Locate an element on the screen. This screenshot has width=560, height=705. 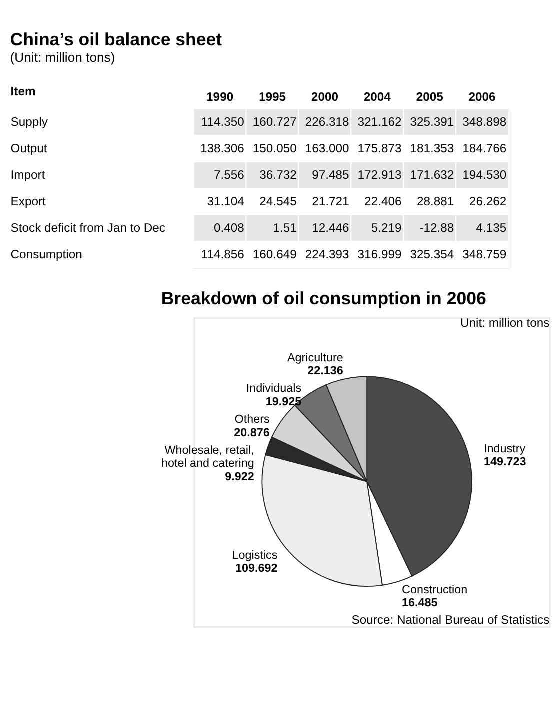
data-label: 12.446 is located at coordinates (331, 228).